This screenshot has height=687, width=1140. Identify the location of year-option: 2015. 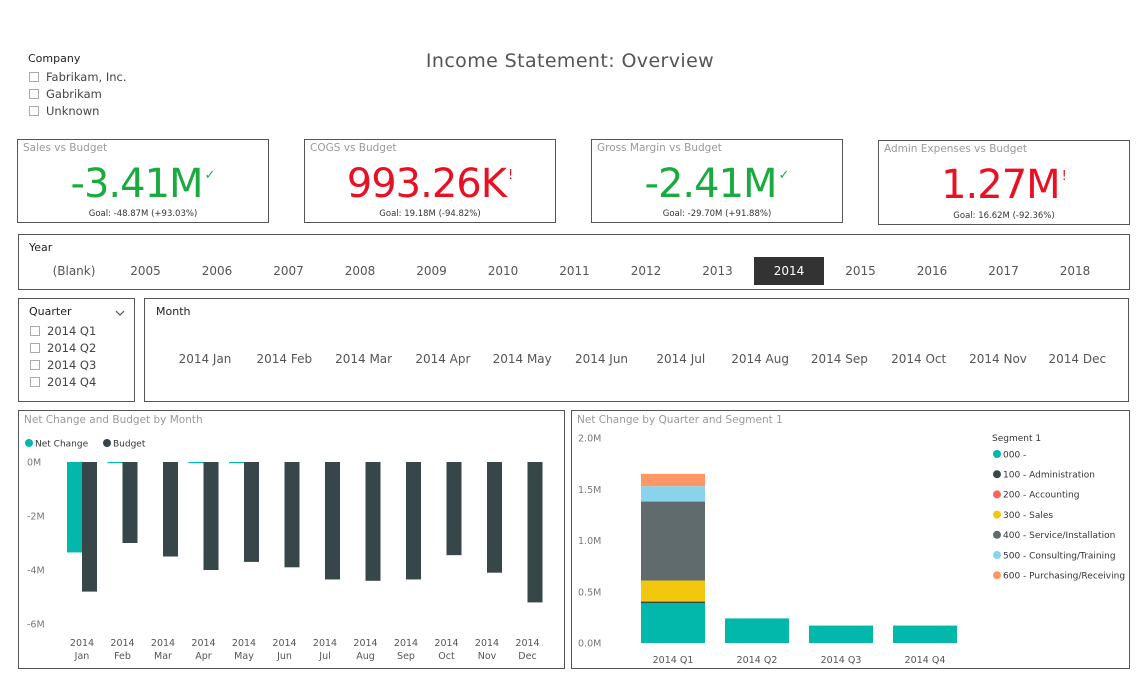
(860, 271).